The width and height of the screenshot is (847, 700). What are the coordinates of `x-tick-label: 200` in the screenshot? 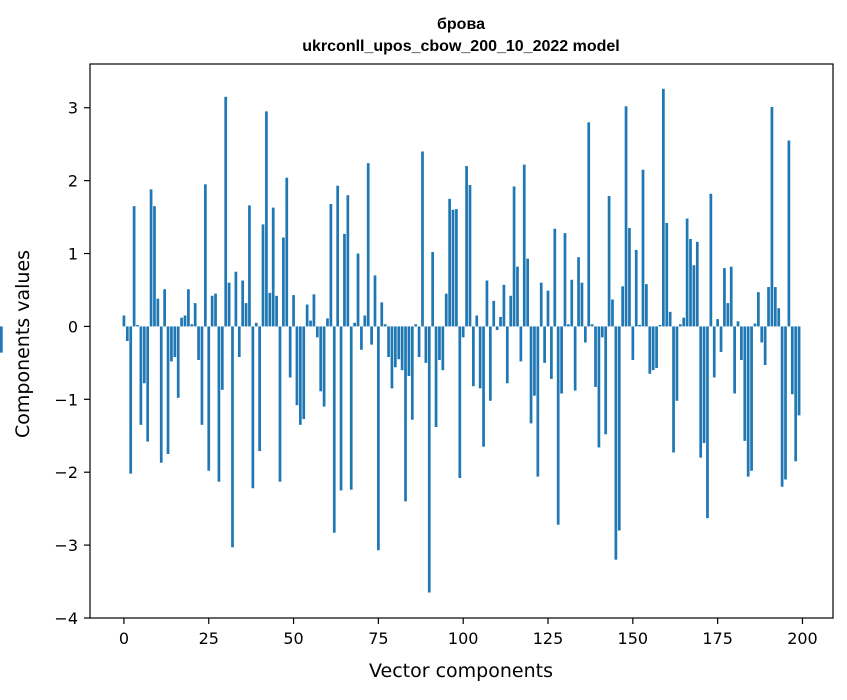 It's located at (802, 638).